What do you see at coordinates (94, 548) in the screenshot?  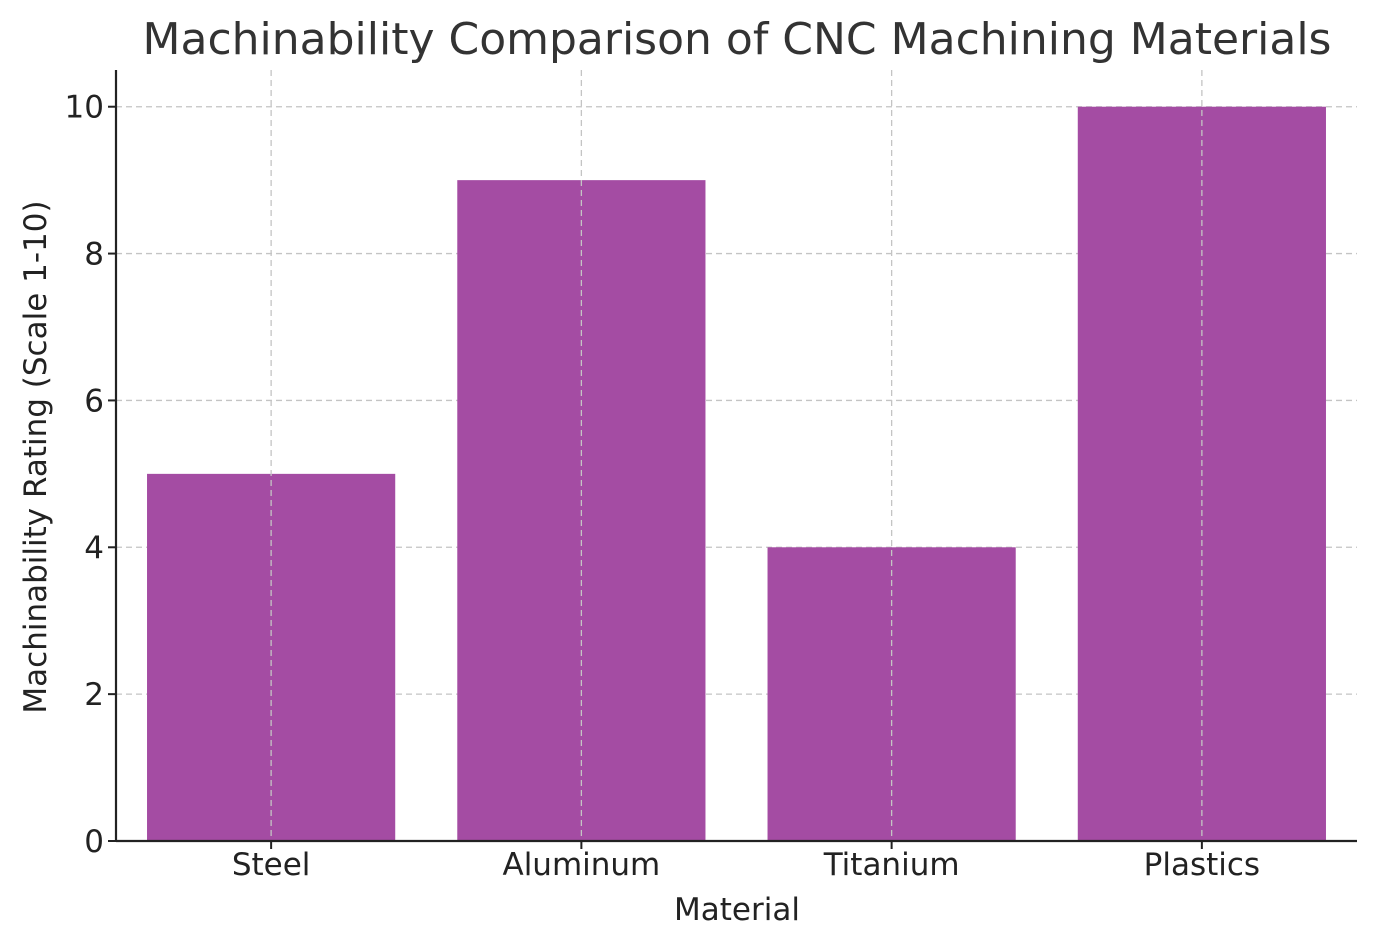 I see `y-tick-label: 4` at bounding box center [94, 548].